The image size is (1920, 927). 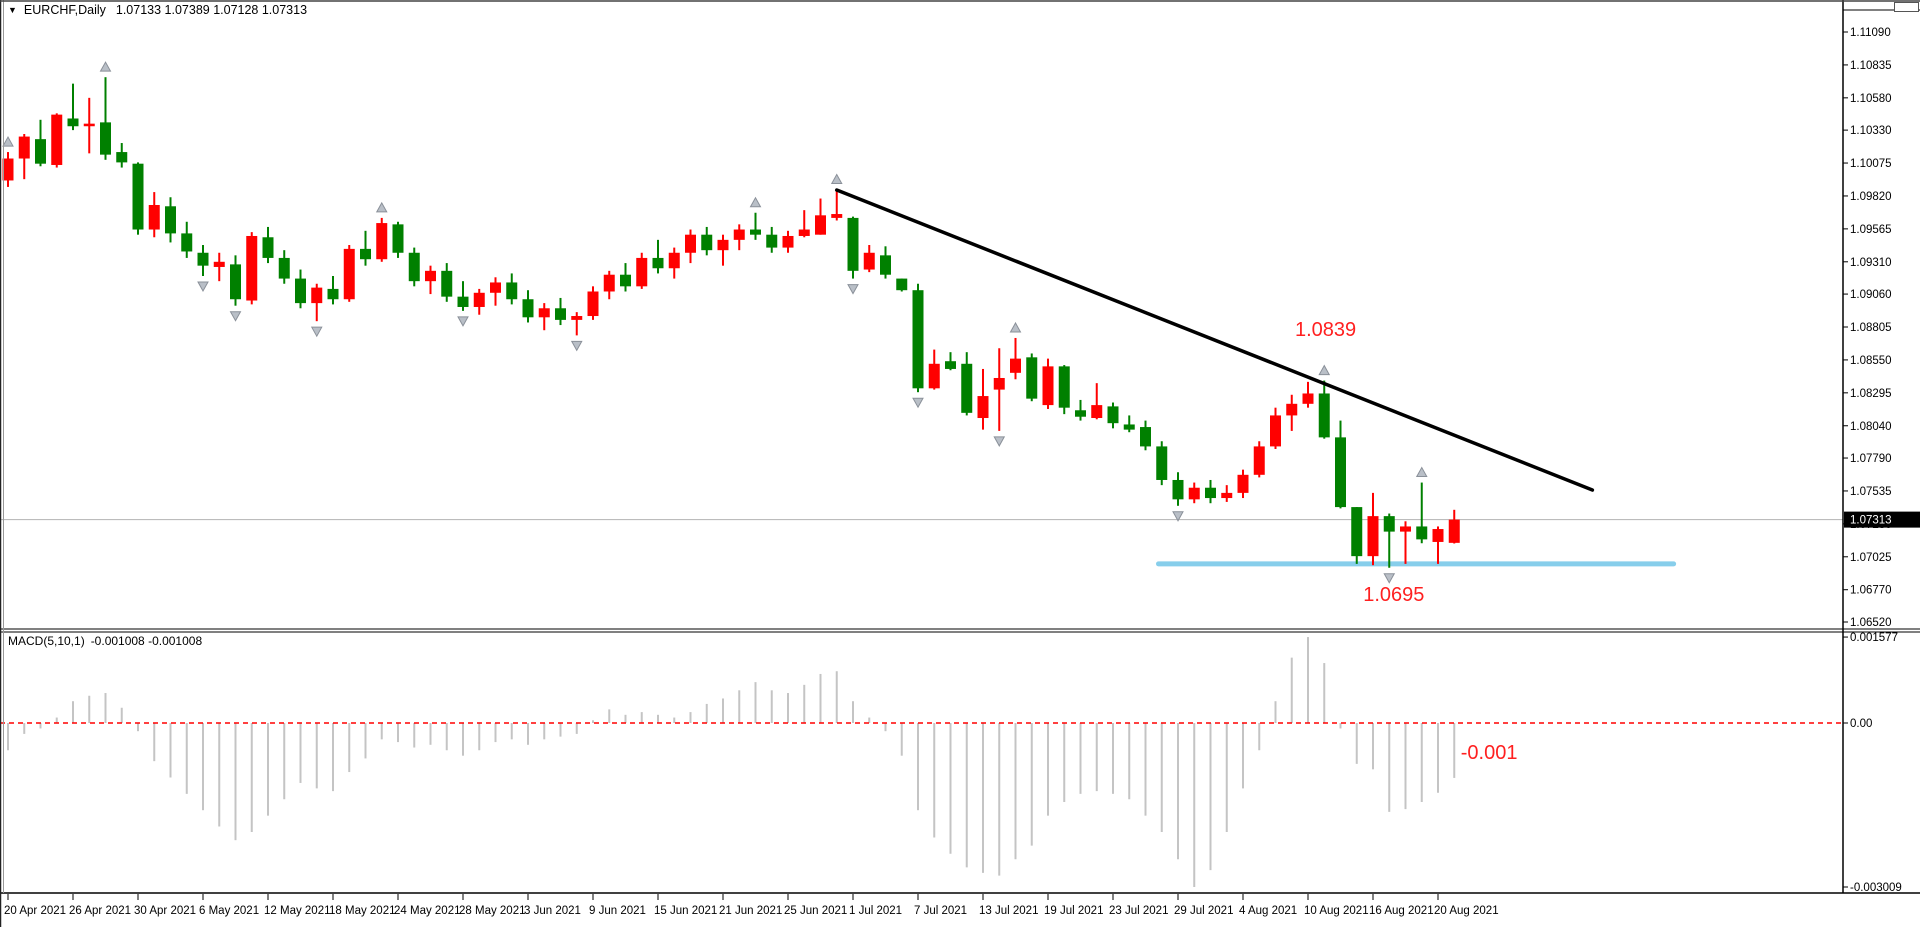 I want to click on price-annotation: 1.0695, so click(x=1394, y=594).